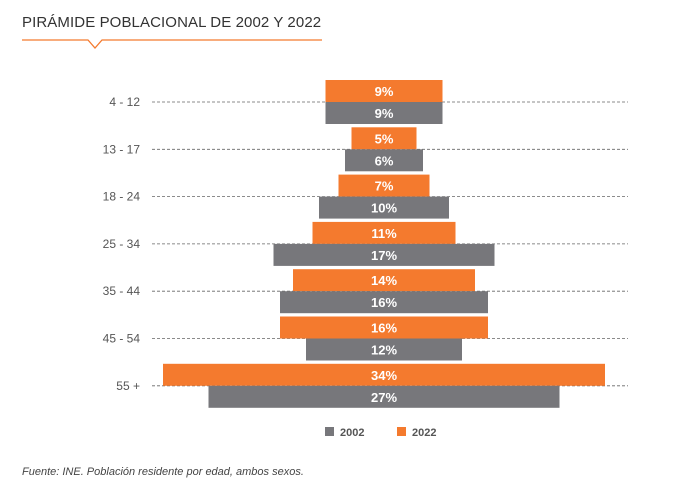 The image size is (692, 487). What do you see at coordinates (401, 431) in the screenshot?
I see `legend-swatch-2022` at bounding box center [401, 431].